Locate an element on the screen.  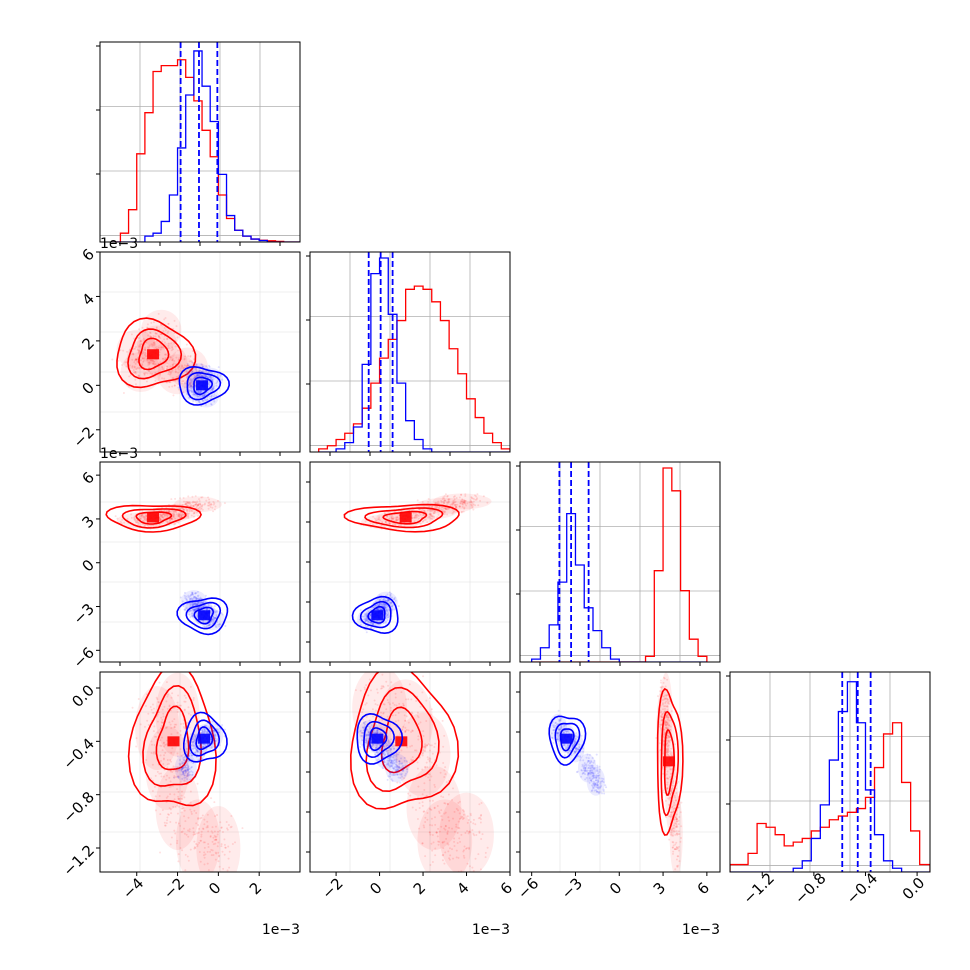
density-peak-red is located at coordinates (153, 354).